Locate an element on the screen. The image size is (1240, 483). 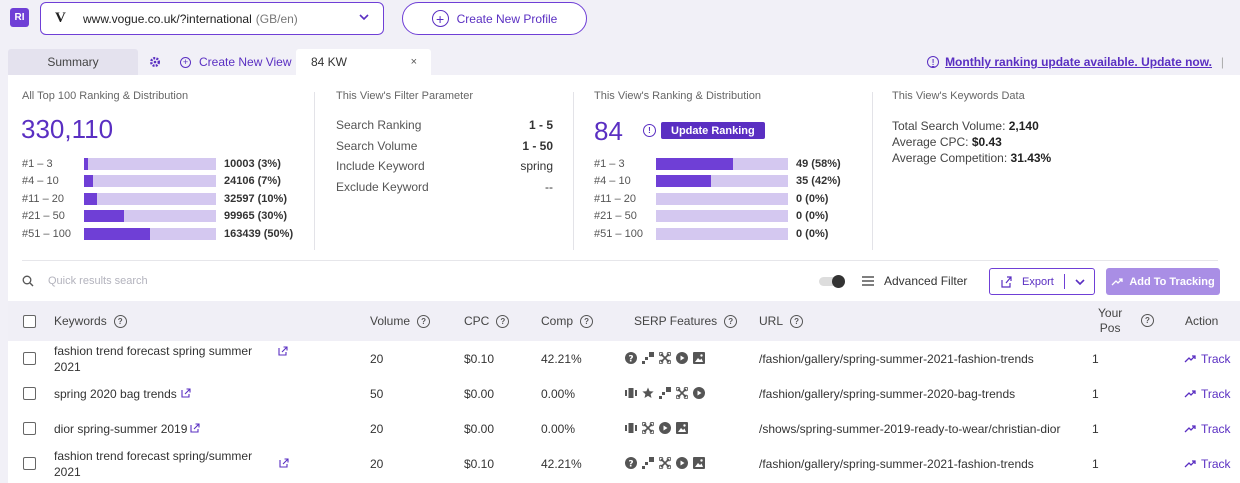
keyword-text: spring 2020 bag trends is located at coordinates (115, 394).